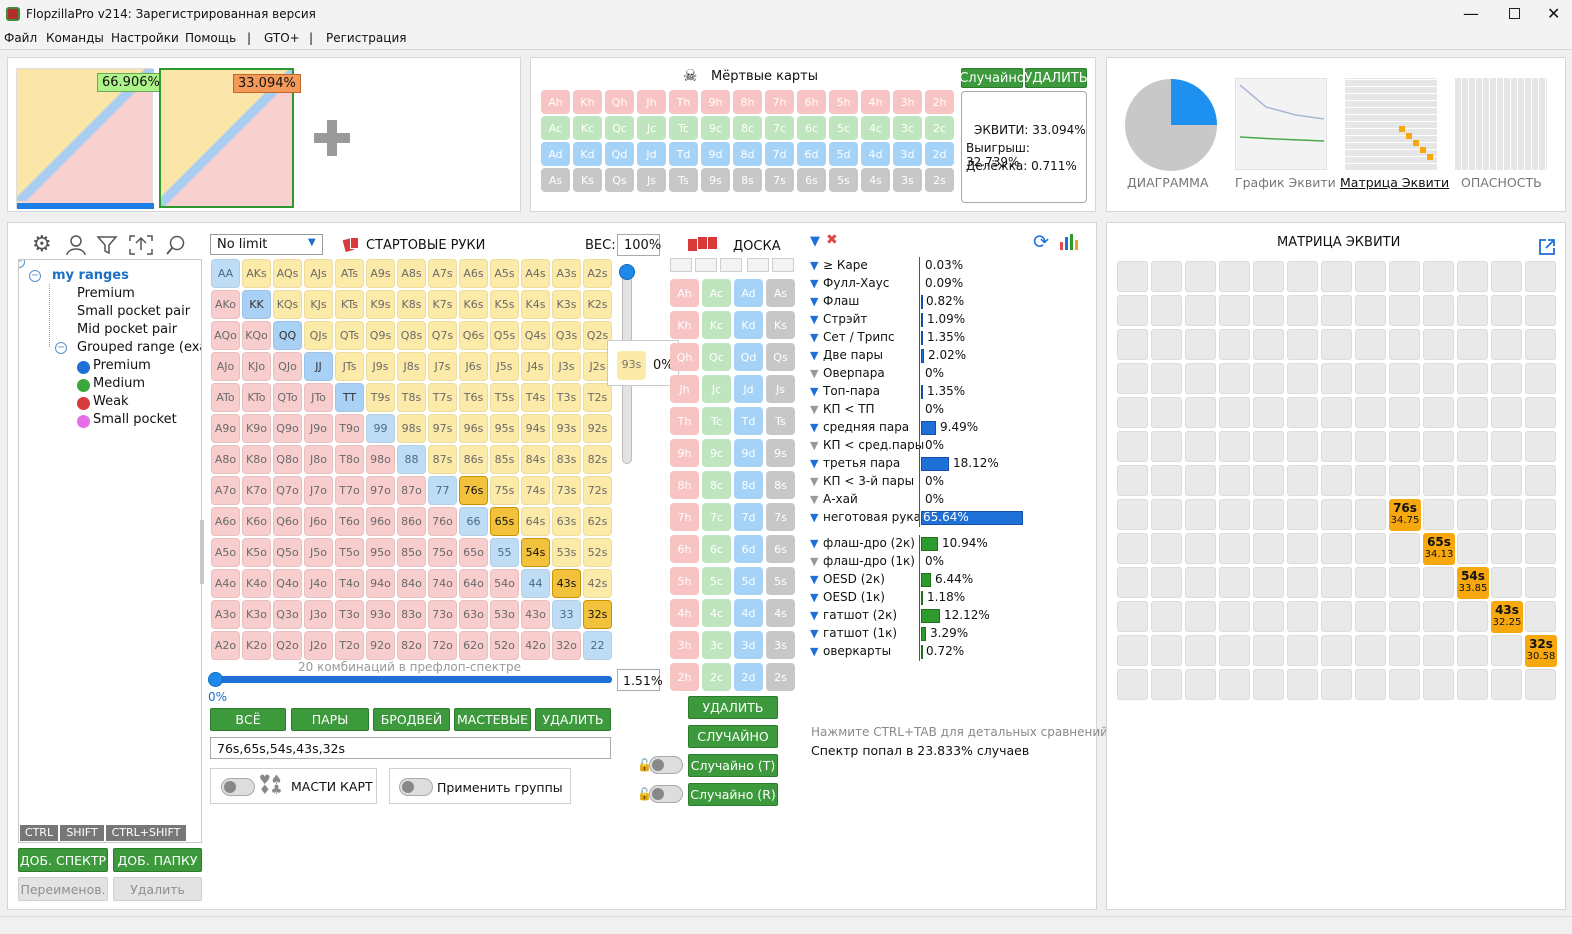  What do you see at coordinates (684, 325) in the screenshot?
I see `board-card-Kh: Kh` at bounding box center [684, 325].